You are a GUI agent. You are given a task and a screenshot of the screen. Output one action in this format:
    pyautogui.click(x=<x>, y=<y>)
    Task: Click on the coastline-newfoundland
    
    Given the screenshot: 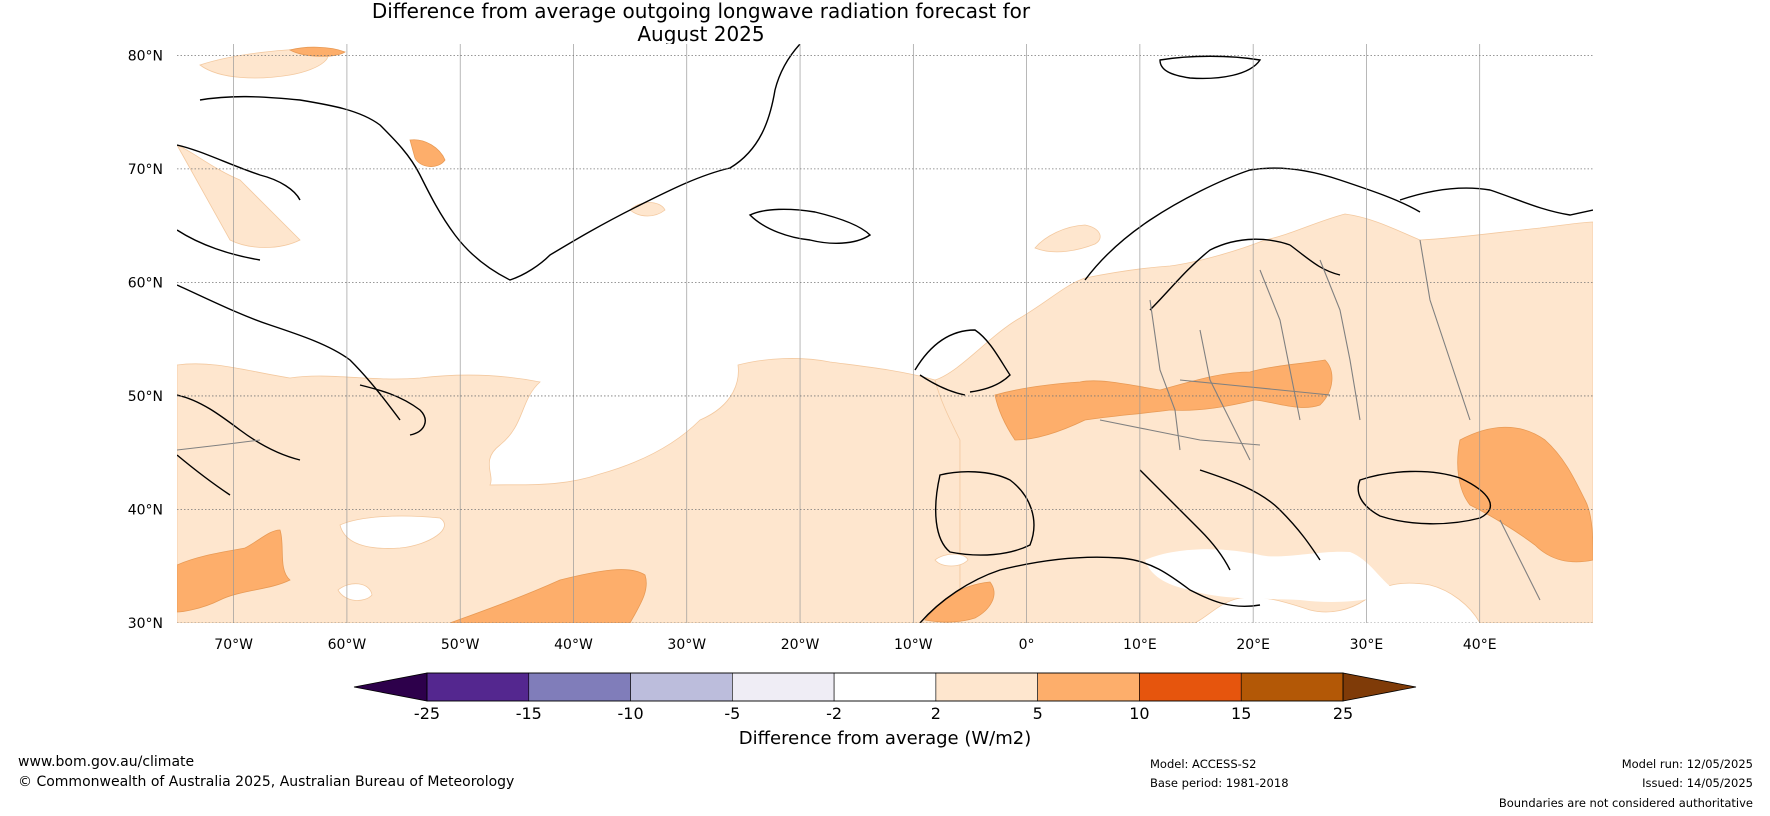 What is the action you would take?
    pyautogui.click(x=301, y=440)
    